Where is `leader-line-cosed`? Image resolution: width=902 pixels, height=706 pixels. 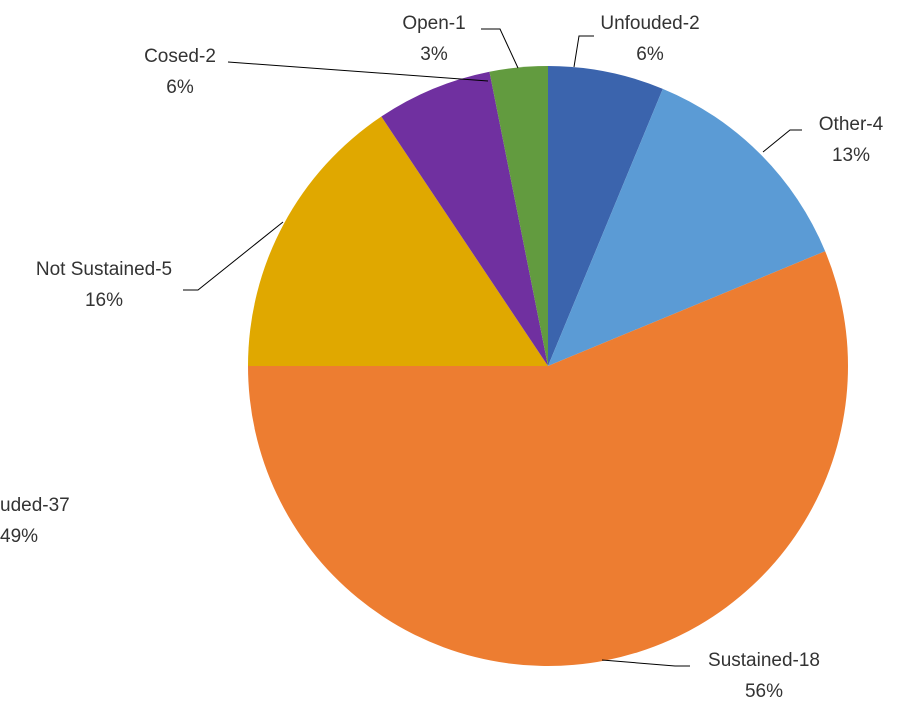 leader-line-cosed is located at coordinates (358, 71).